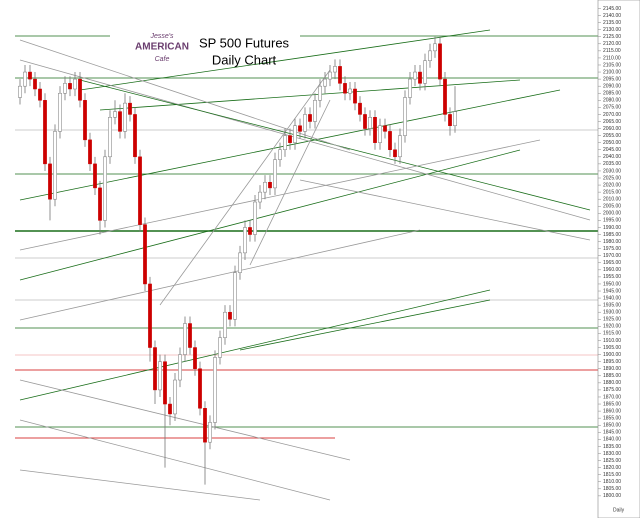 Image resolution: width=640 pixels, height=523 pixels. I want to click on y-tick-label: 1915.00, so click(612, 334).